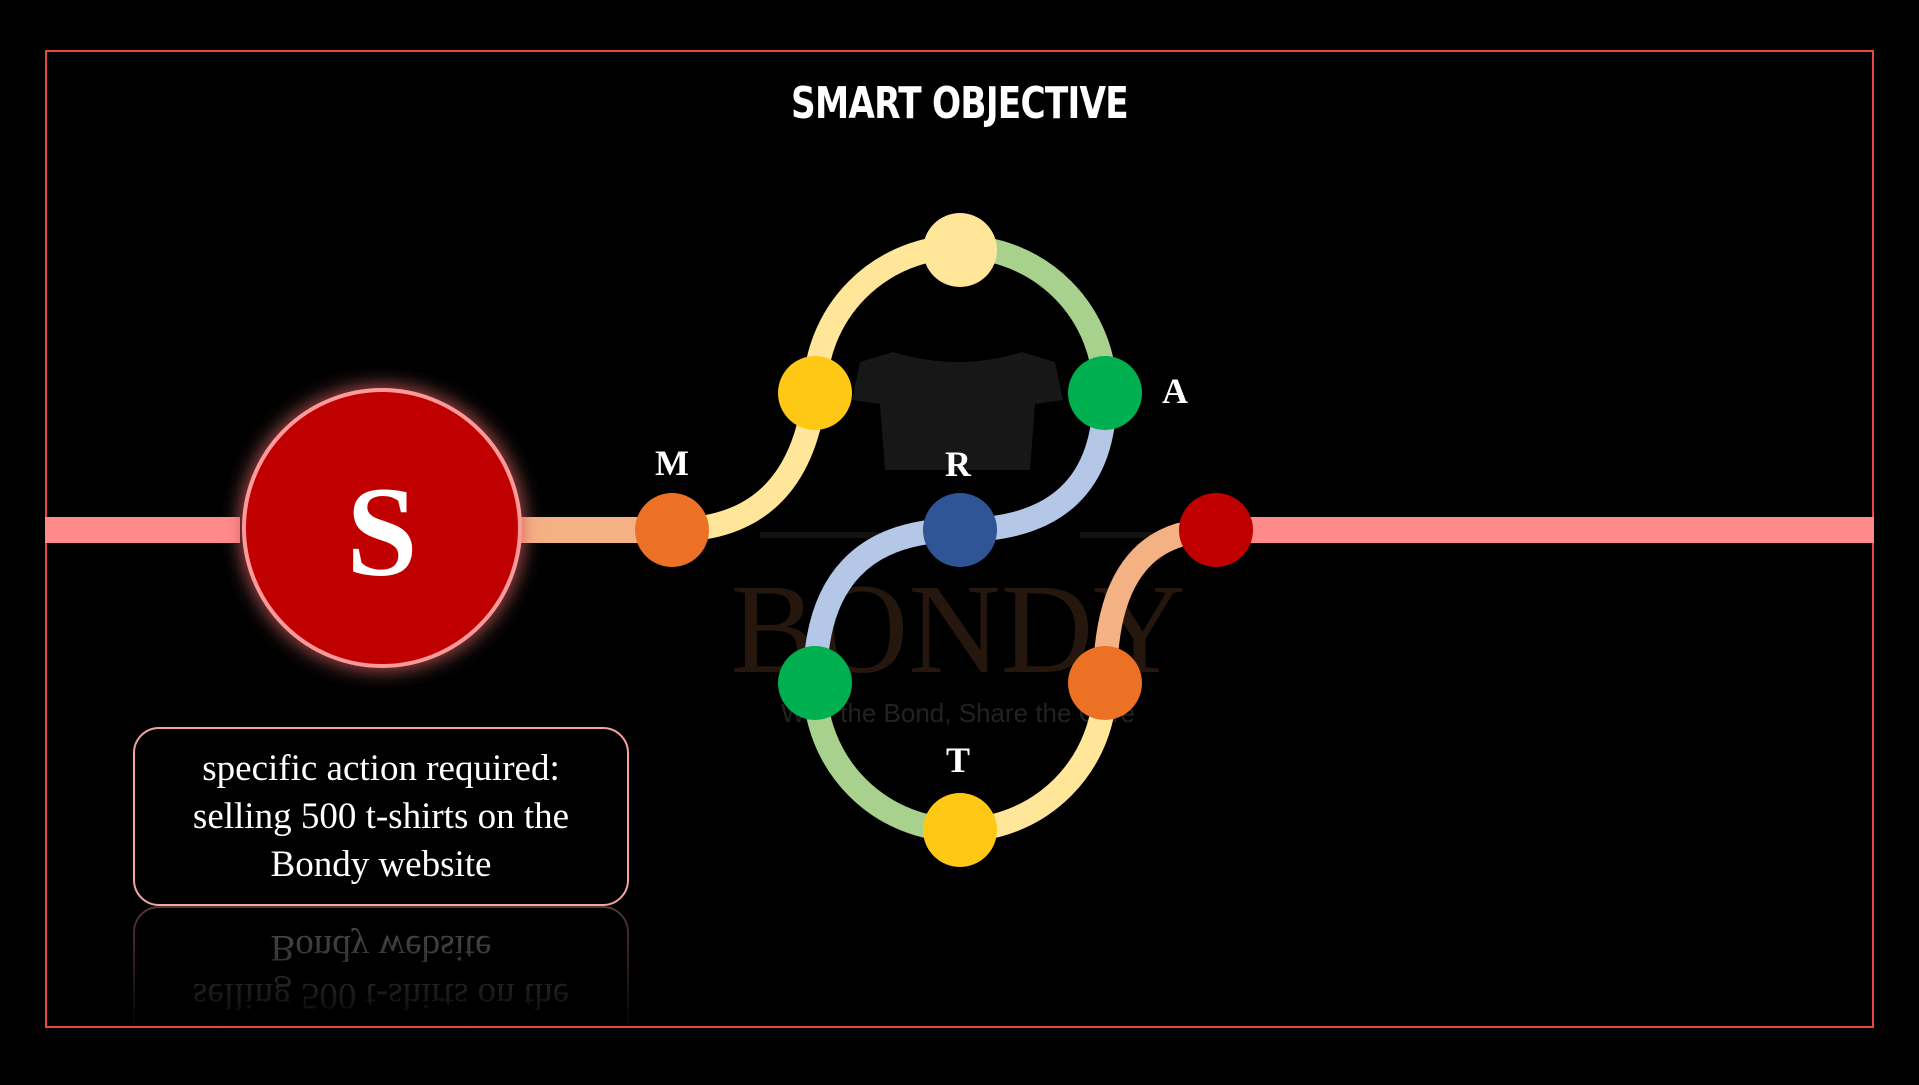 The image size is (1919, 1085). Describe the element at coordinates (820, 535) in the screenshot. I see `watermark-rule-left` at that location.